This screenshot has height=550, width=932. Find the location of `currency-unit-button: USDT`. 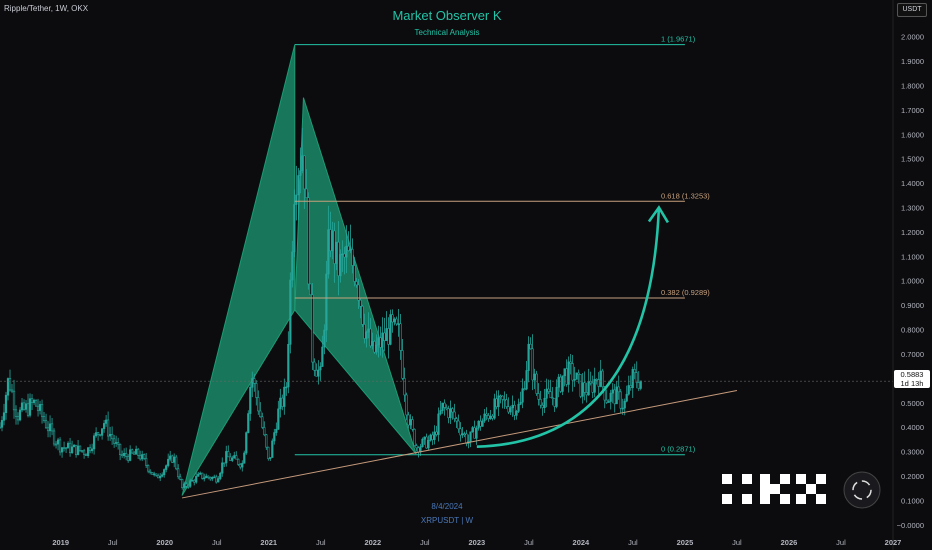

currency-unit-button: USDT is located at coordinates (912, 10).